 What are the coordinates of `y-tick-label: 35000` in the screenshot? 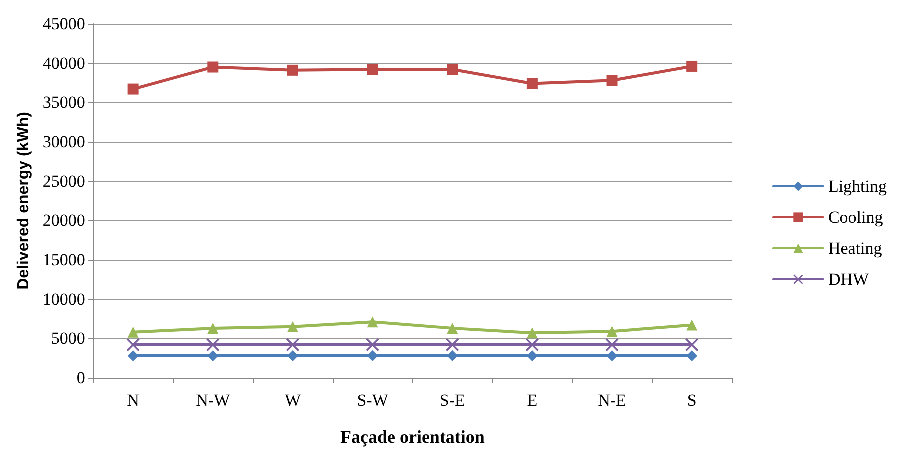 It's located at (64, 102).